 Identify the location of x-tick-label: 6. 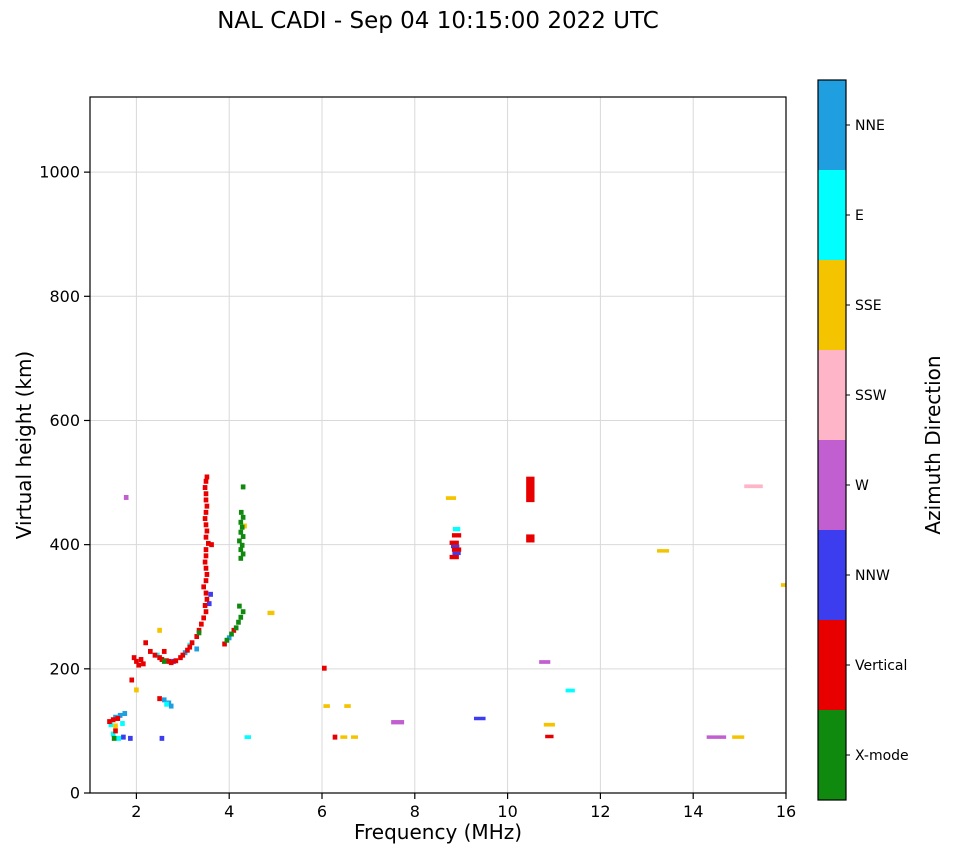
(322, 811).